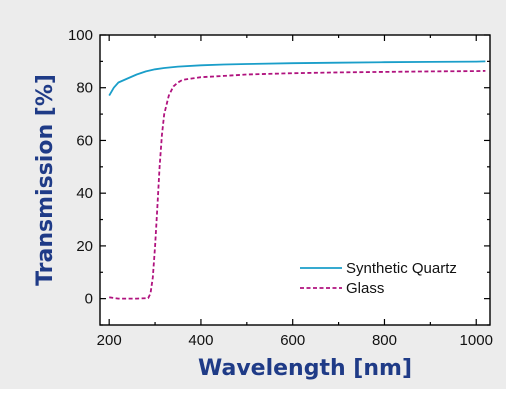 This screenshot has height=402, width=520. I want to click on y-tick-label: 20, so click(84, 246).